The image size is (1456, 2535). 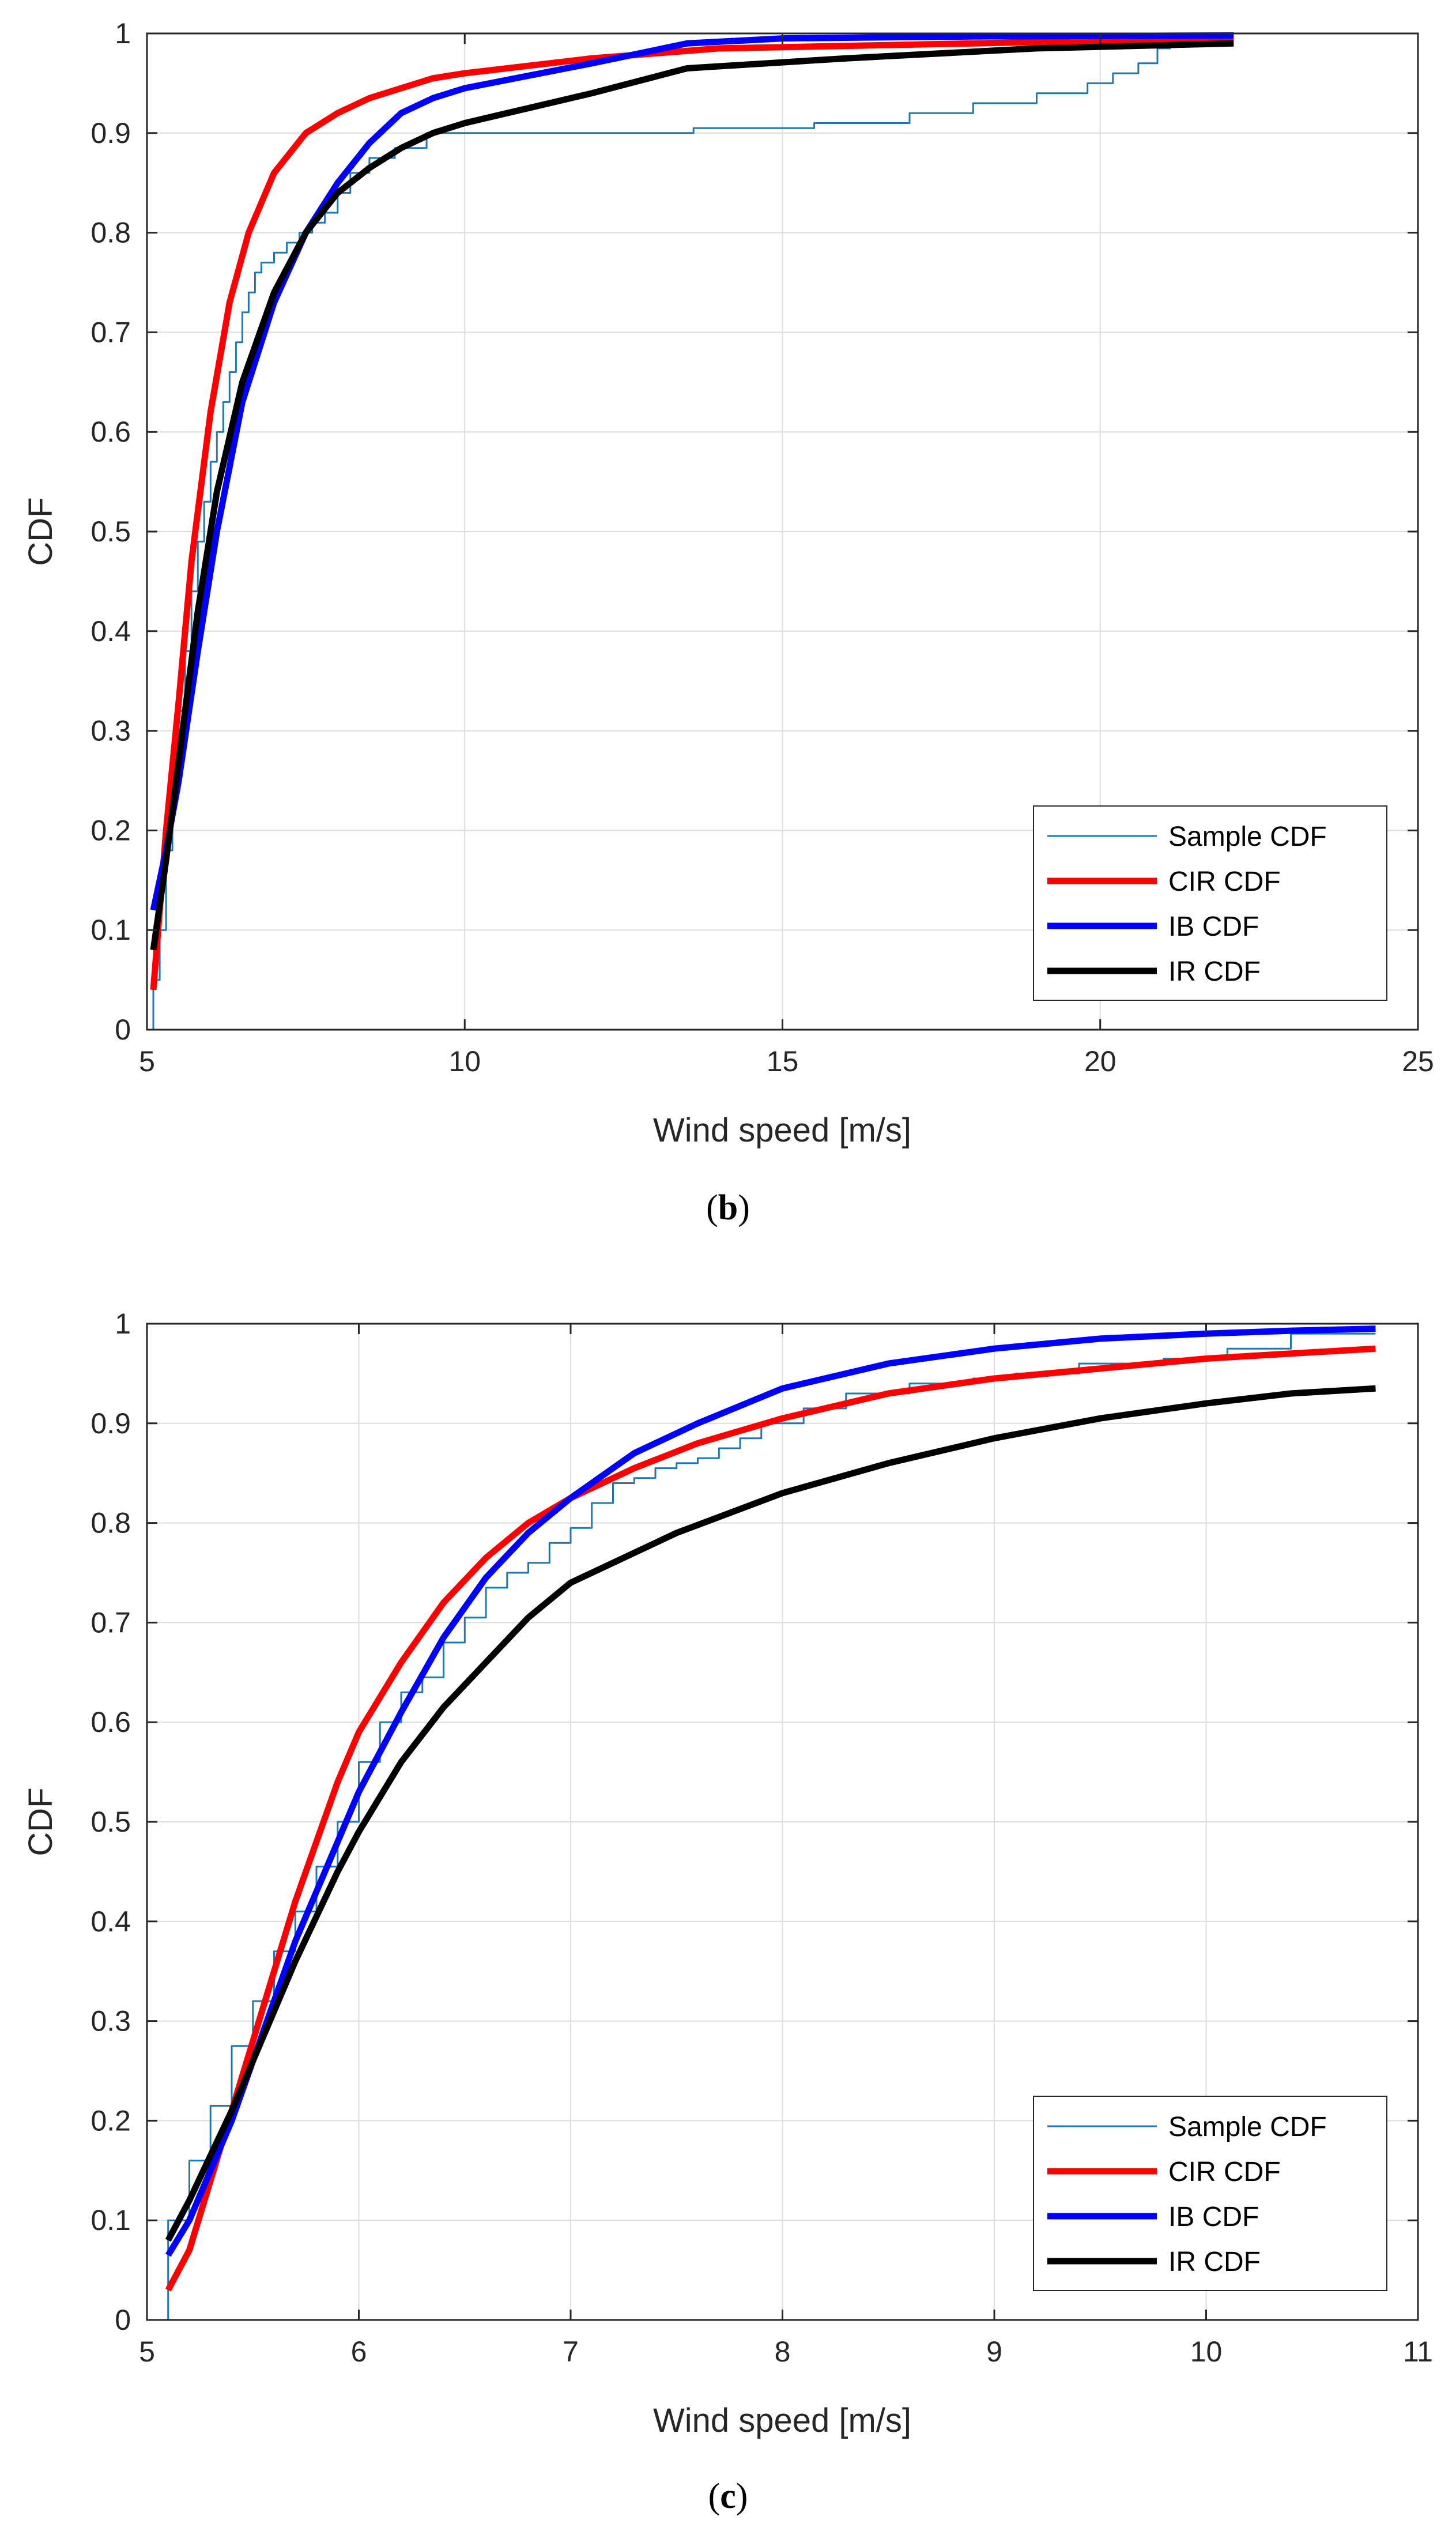 I want to click on x-tick-label: 7, so click(x=571, y=2352).